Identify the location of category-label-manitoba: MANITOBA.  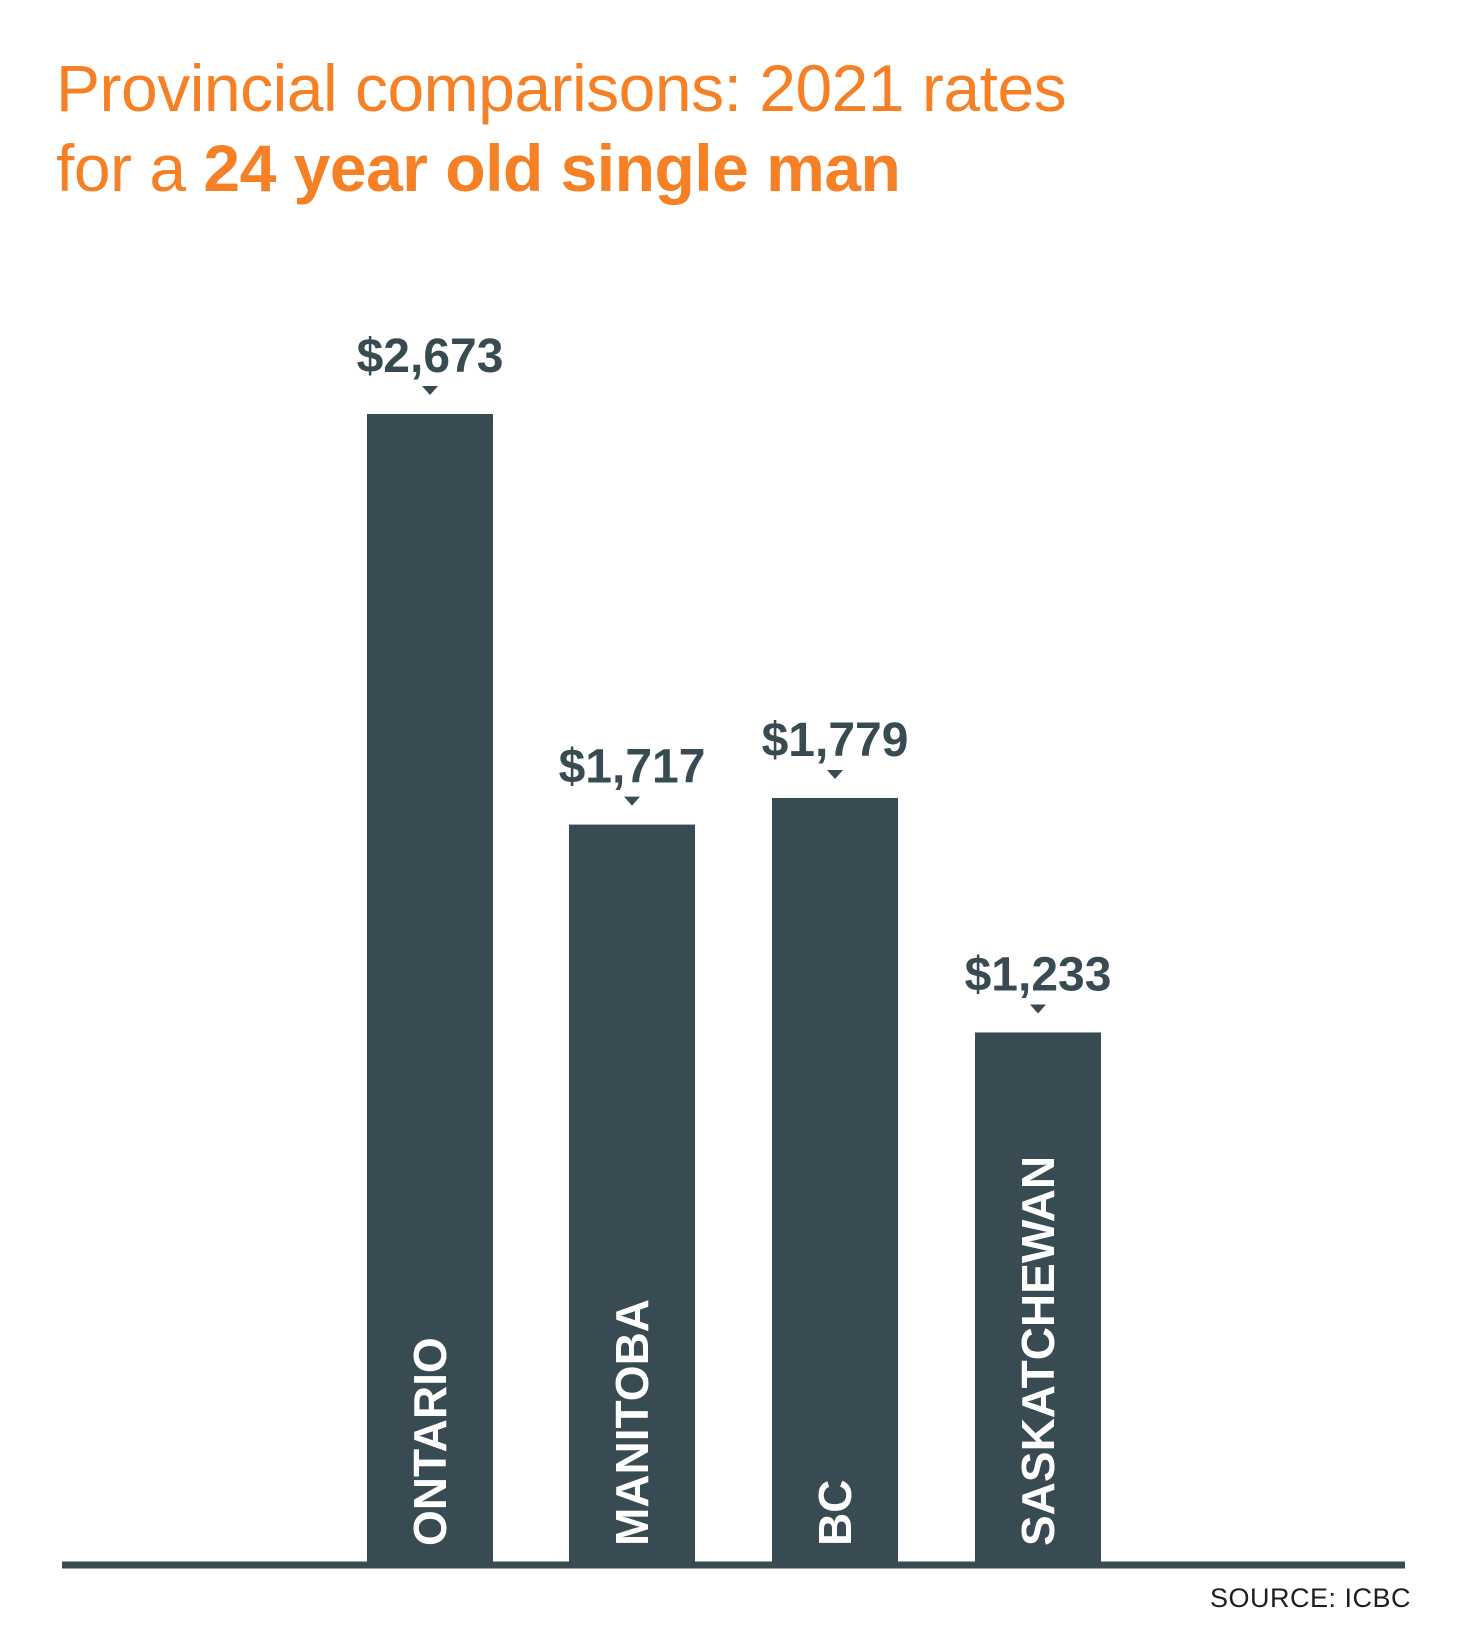
(632, 1422).